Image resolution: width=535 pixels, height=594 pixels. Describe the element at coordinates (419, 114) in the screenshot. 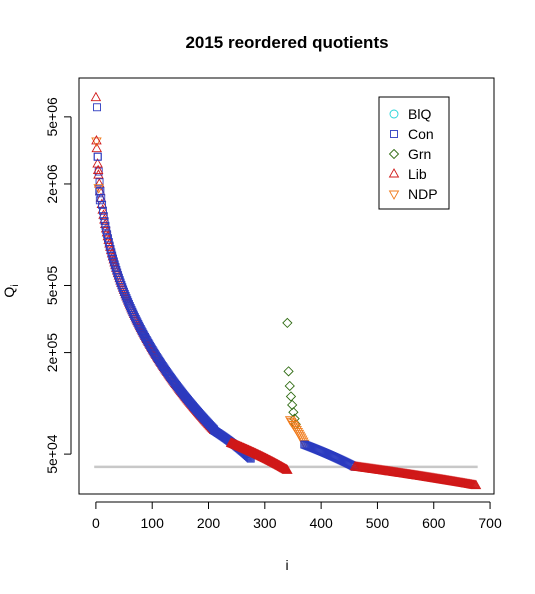

I see `legend-label-blq: BlQ` at that location.